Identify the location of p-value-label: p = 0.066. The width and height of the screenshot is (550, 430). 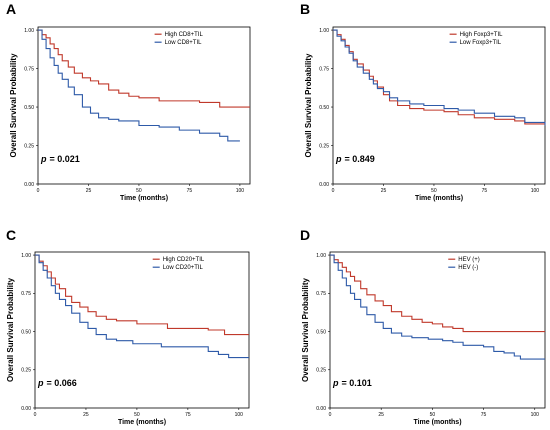
(57, 383).